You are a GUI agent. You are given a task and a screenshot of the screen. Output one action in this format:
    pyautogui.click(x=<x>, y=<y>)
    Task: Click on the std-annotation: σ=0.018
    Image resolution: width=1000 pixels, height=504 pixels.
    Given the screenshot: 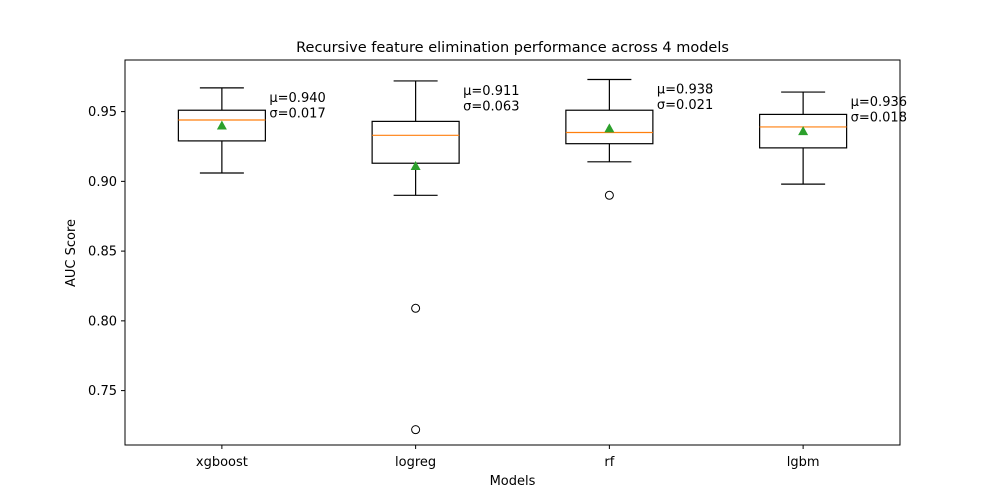 What is the action you would take?
    pyautogui.click(x=879, y=118)
    